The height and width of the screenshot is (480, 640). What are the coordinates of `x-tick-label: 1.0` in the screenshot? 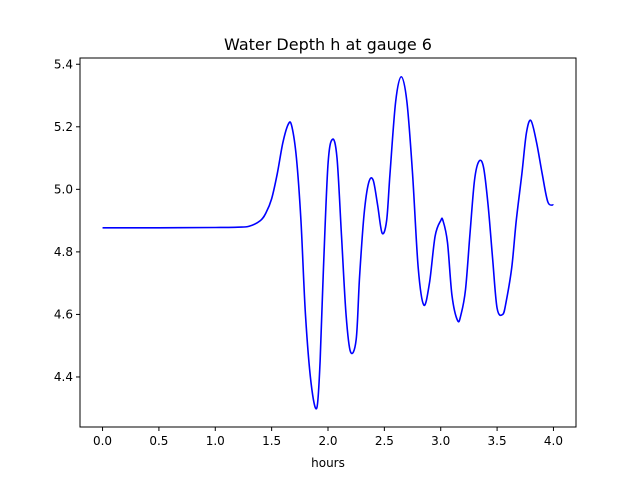 It's located at (215, 441).